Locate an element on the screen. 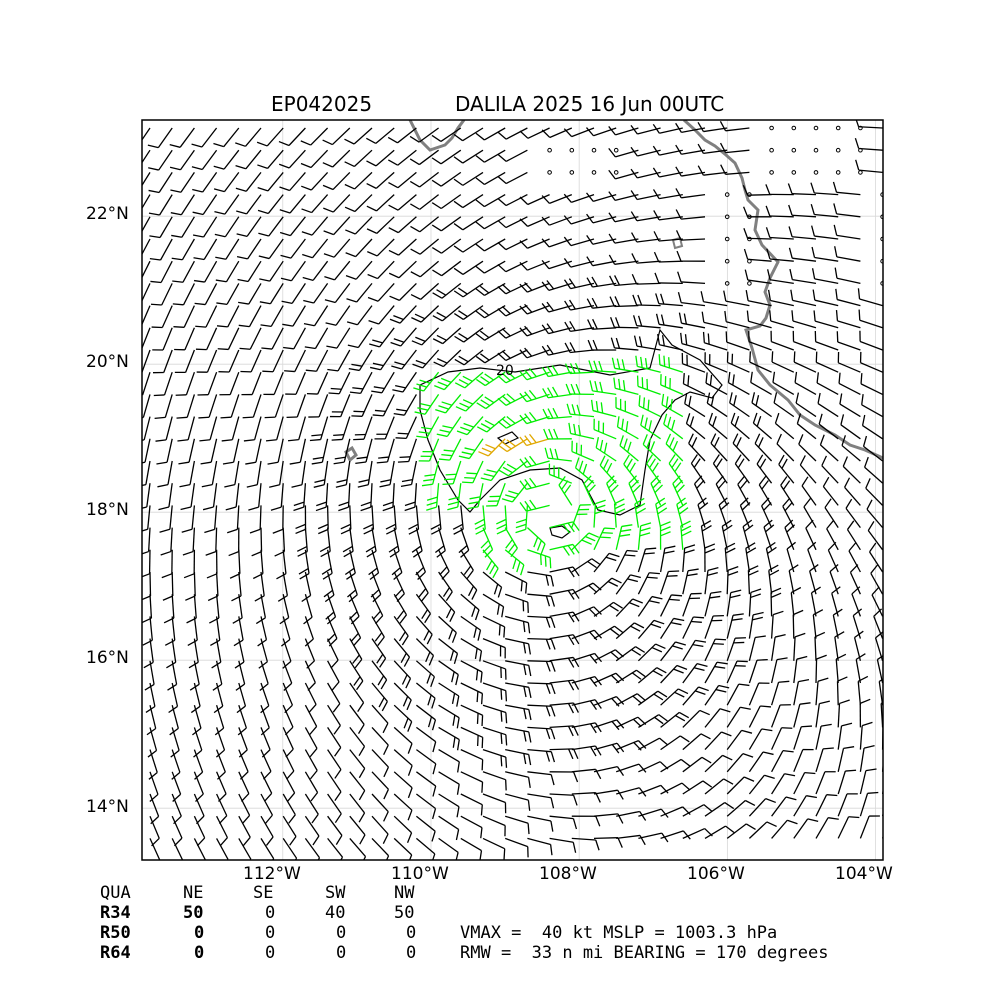  lat-tick-16: 16°N is located at coordinates (107, 658).